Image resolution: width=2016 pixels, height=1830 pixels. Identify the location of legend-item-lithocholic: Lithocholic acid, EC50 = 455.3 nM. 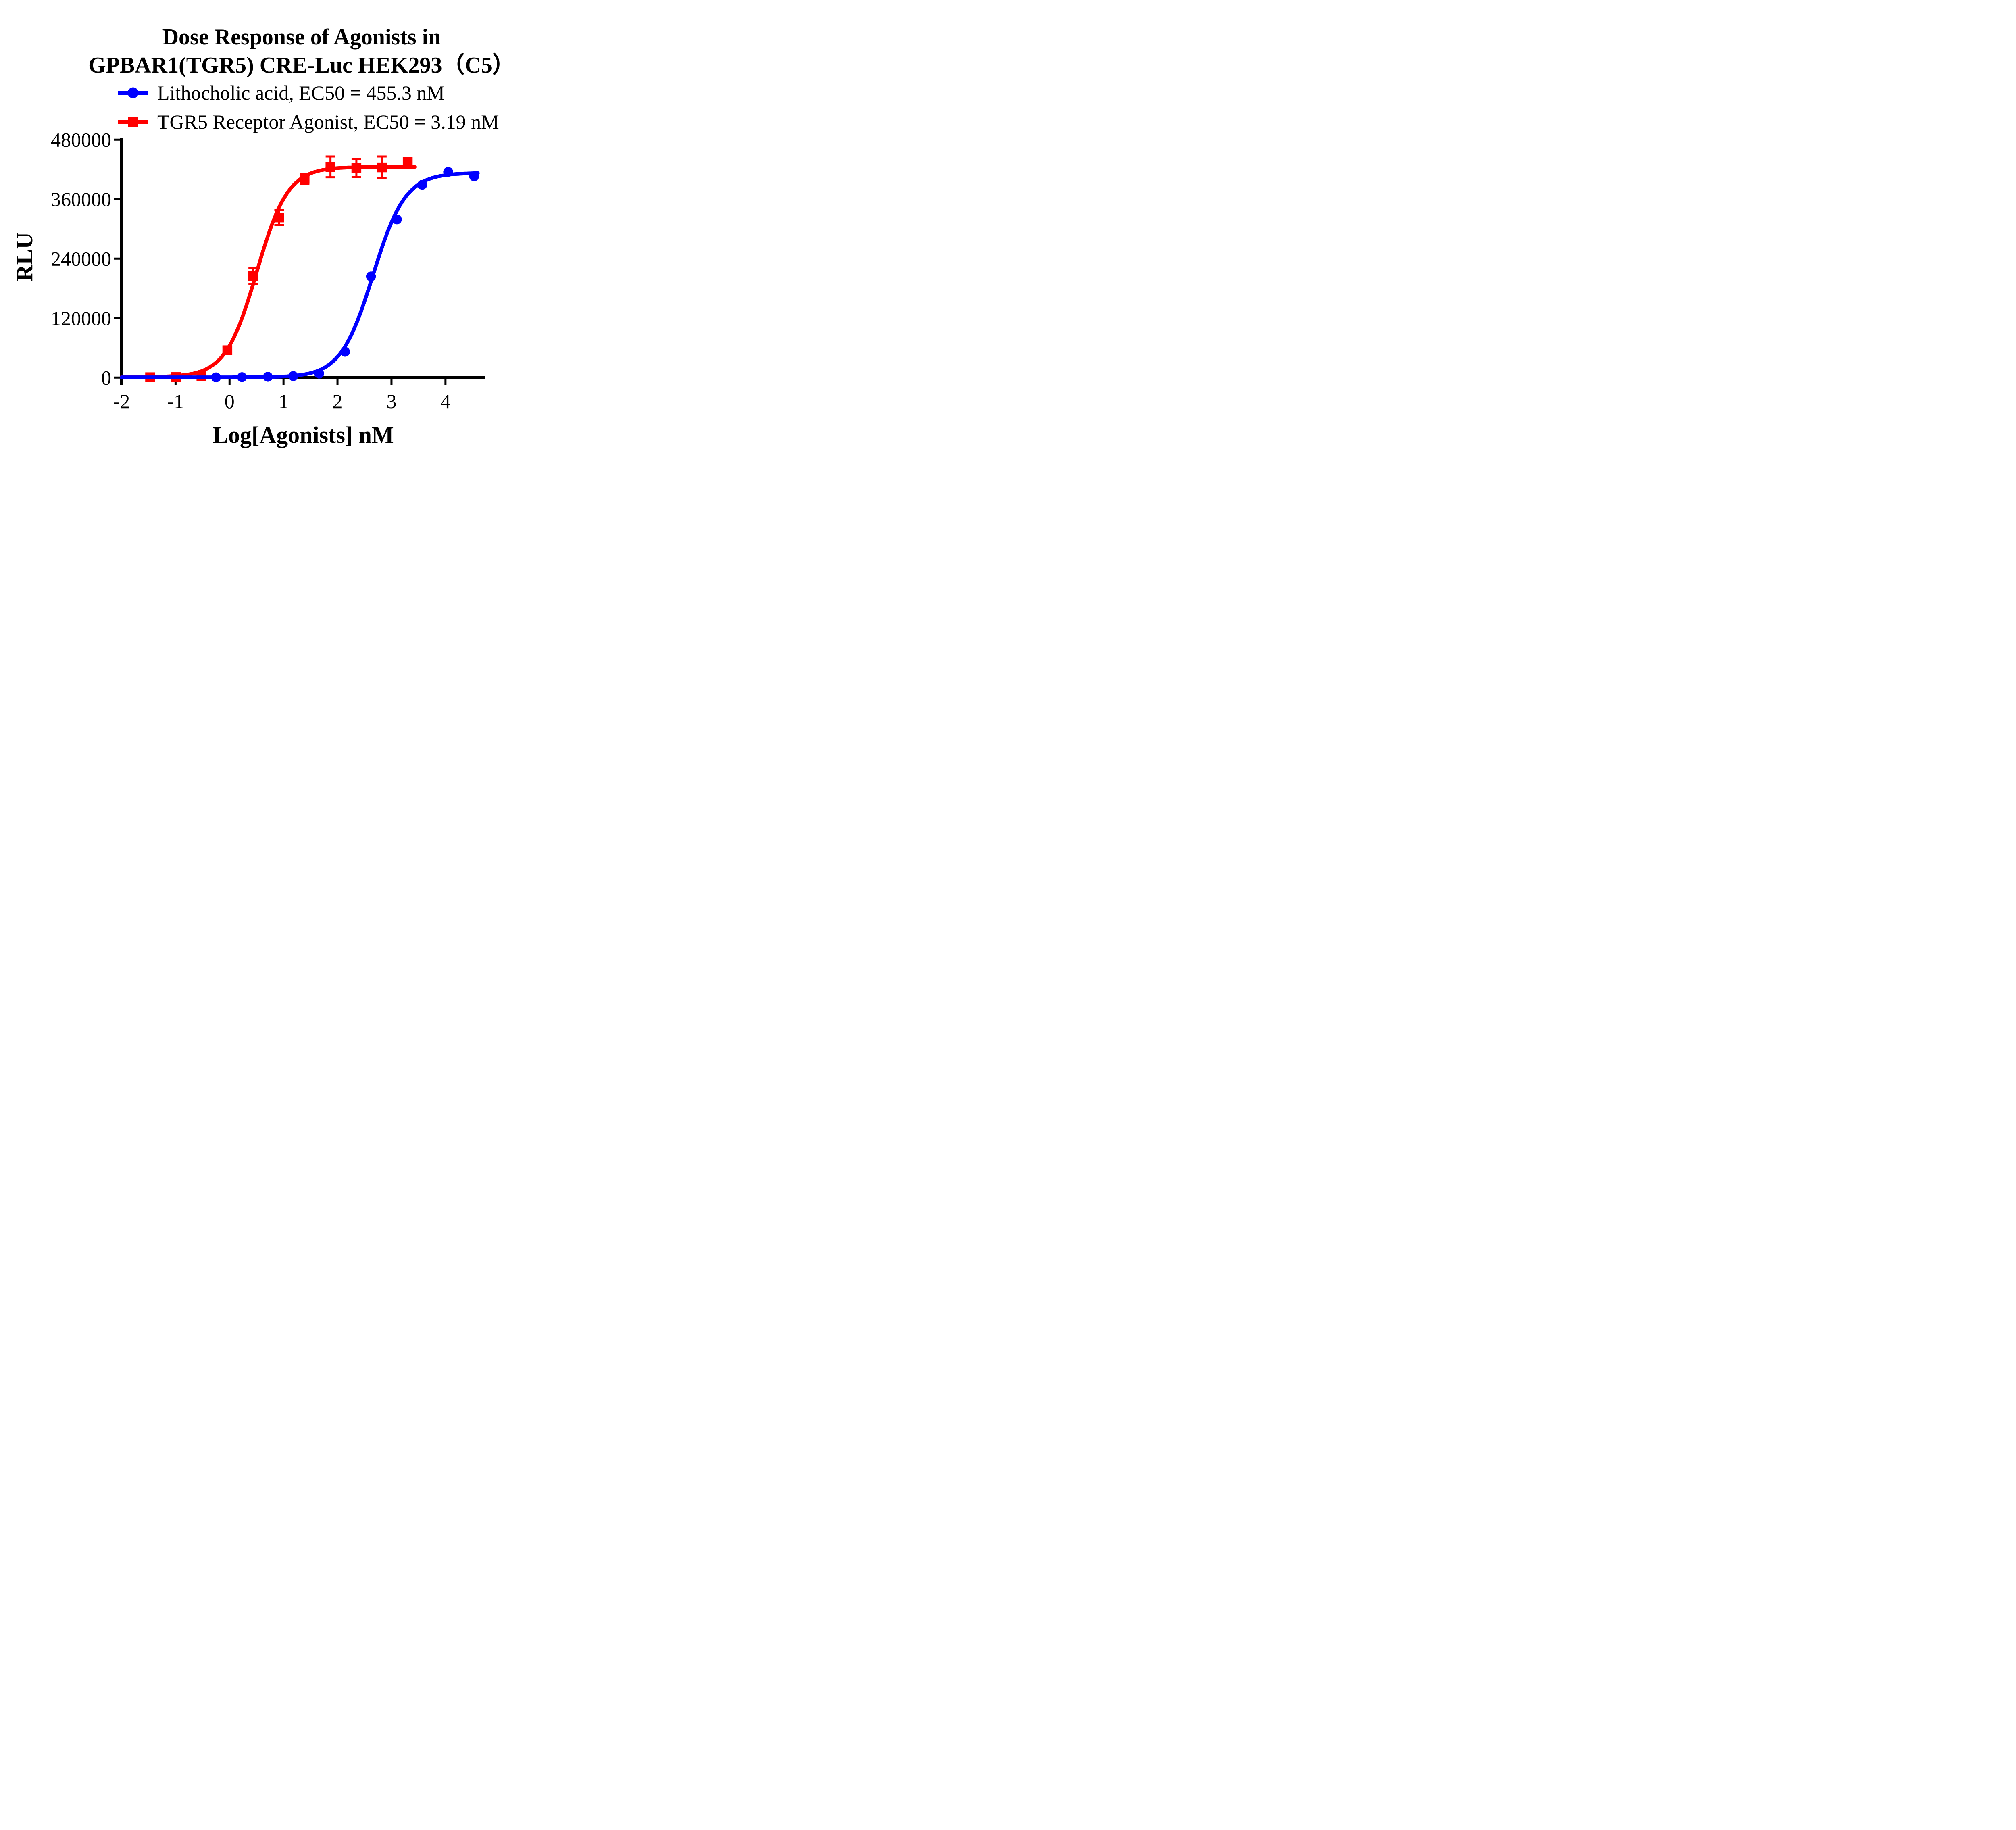
(281, 92).